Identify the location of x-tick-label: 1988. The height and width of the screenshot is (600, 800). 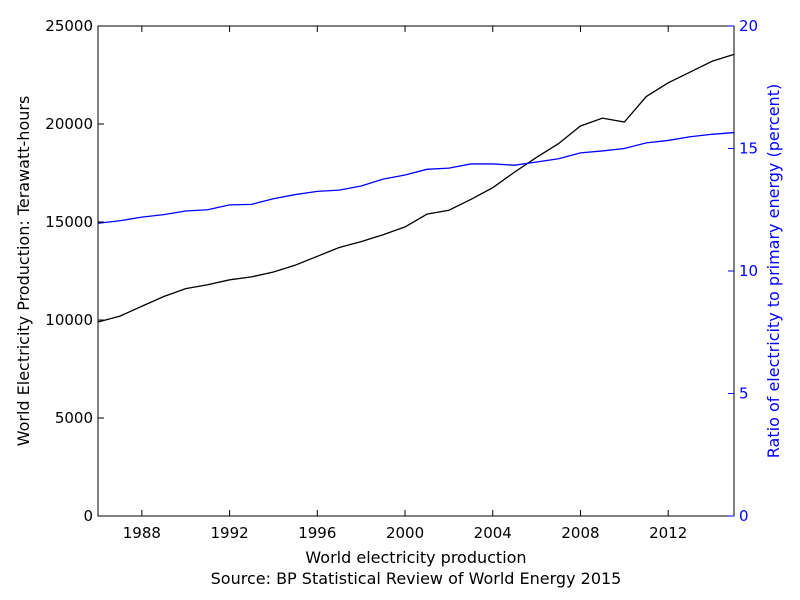
(142, 533).